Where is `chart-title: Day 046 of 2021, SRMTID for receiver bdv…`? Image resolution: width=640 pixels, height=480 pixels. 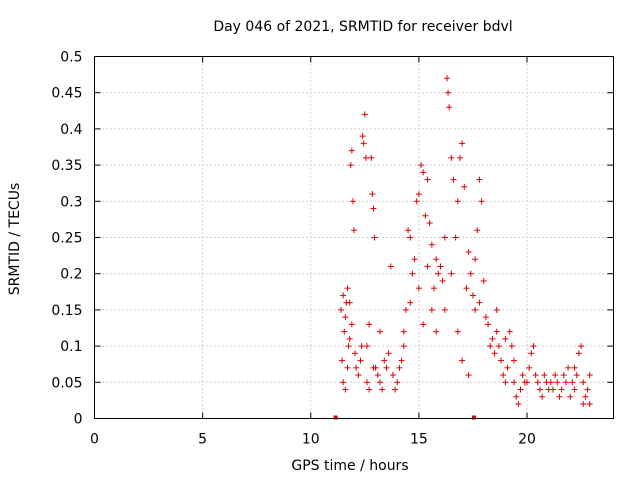
chart-title: Day 046 of 2021, SRMTID for receiver bdv… is located at coordinates (362, 27).